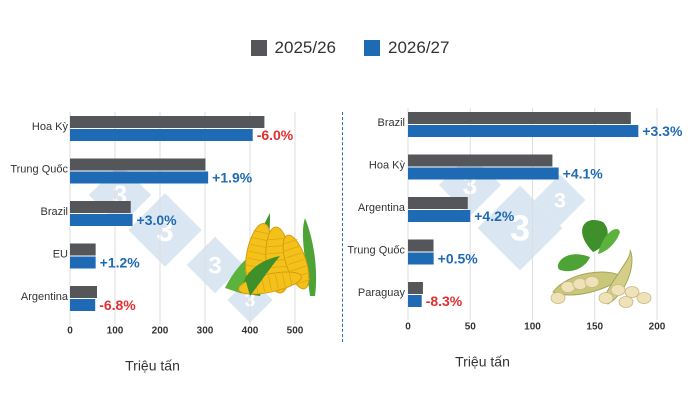  Describe the element at coordinates (160, 331) in the screenshot. I see `chart-1-tick-label: 200` at that location.